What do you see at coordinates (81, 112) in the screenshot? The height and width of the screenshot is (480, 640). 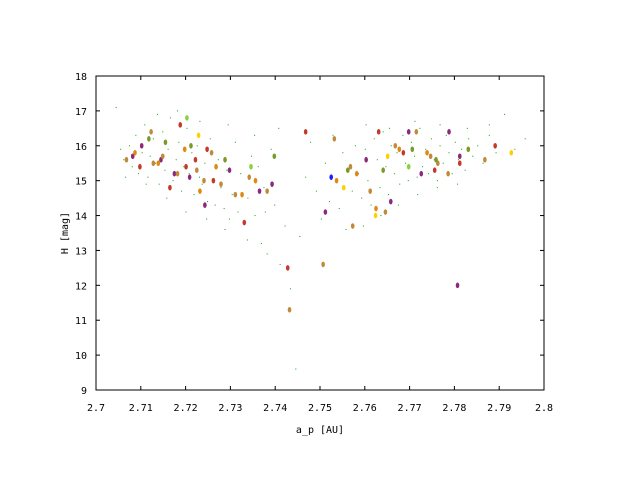 I see `y-tick-label: 17` at bounding box center [81, 112].